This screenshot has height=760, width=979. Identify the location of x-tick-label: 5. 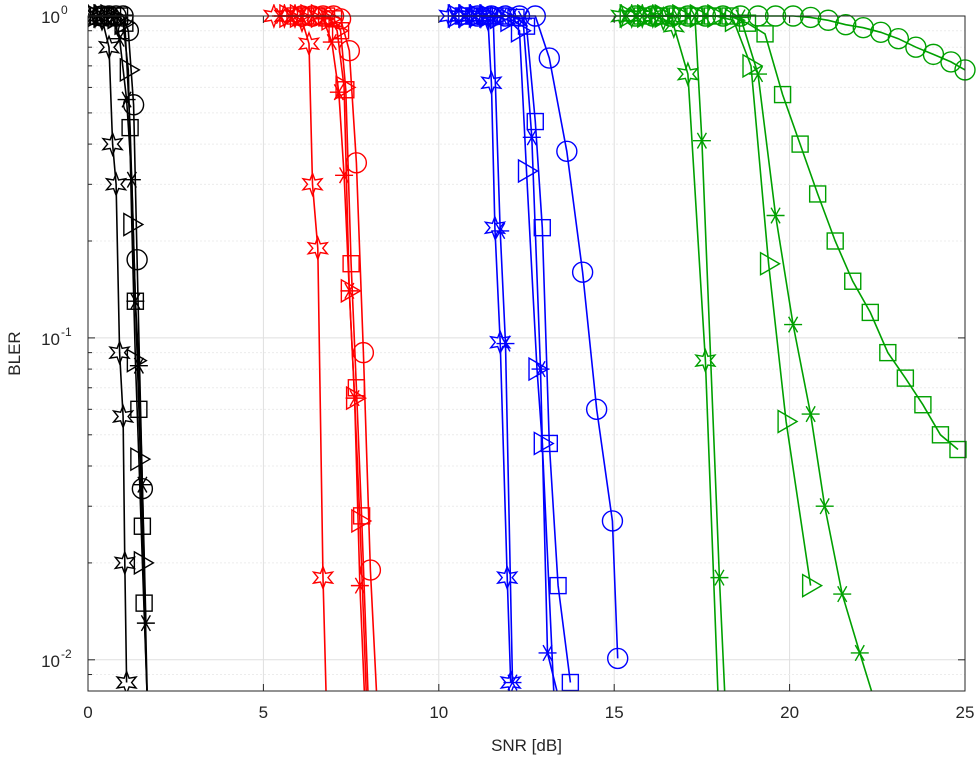
(263, 712).